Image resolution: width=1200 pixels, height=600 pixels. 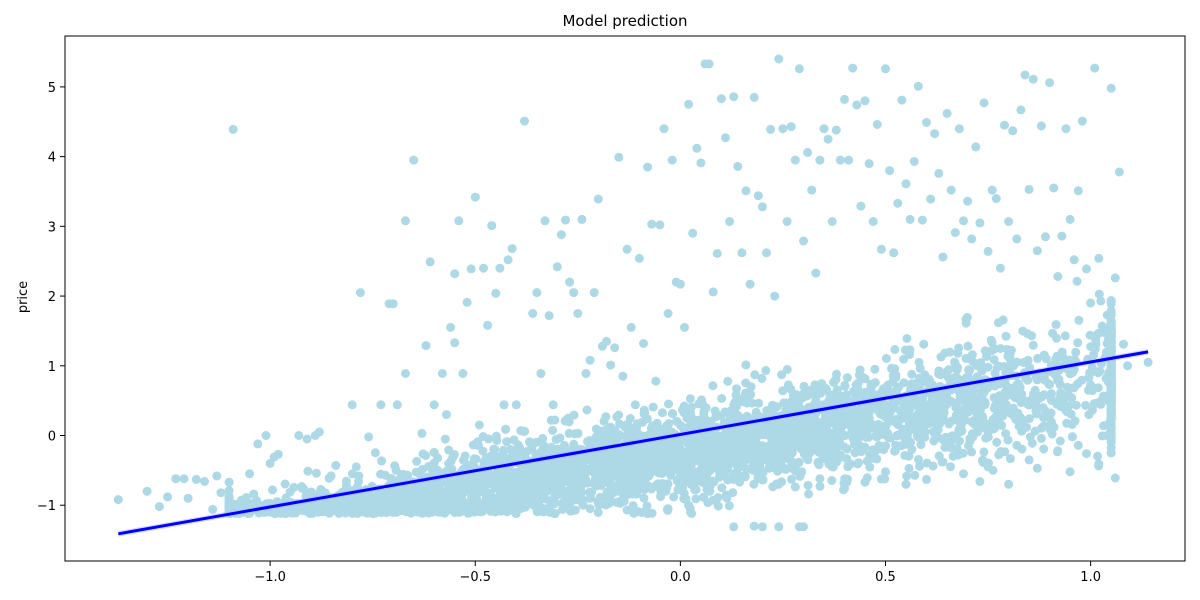 I want to click on y-axis-label: price, so click(x=23, y=297).